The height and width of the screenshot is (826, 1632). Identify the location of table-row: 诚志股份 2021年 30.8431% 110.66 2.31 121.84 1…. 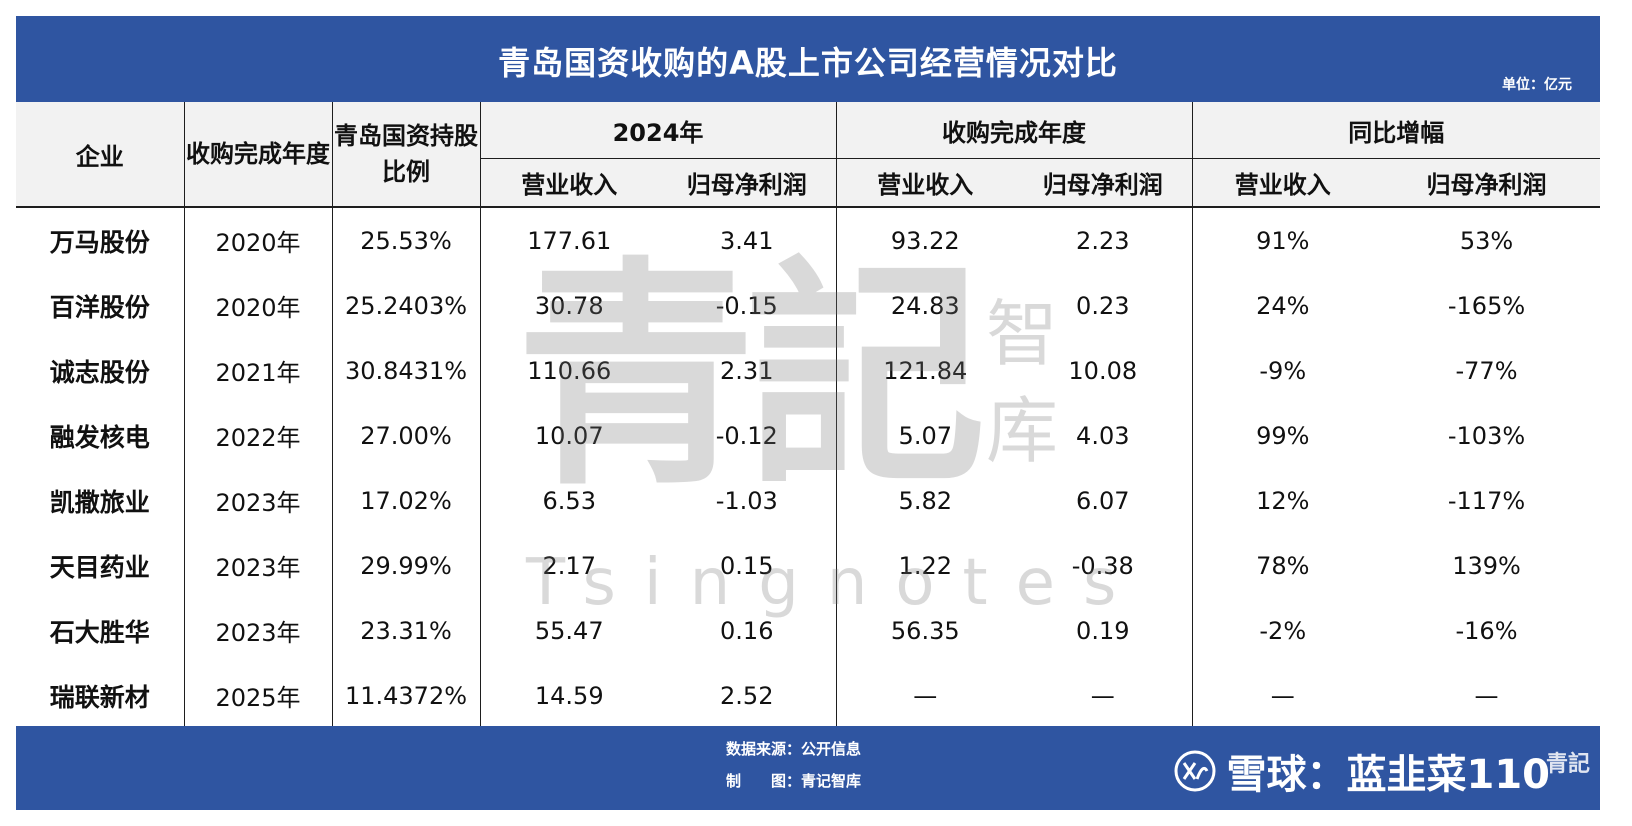
(808, 370).